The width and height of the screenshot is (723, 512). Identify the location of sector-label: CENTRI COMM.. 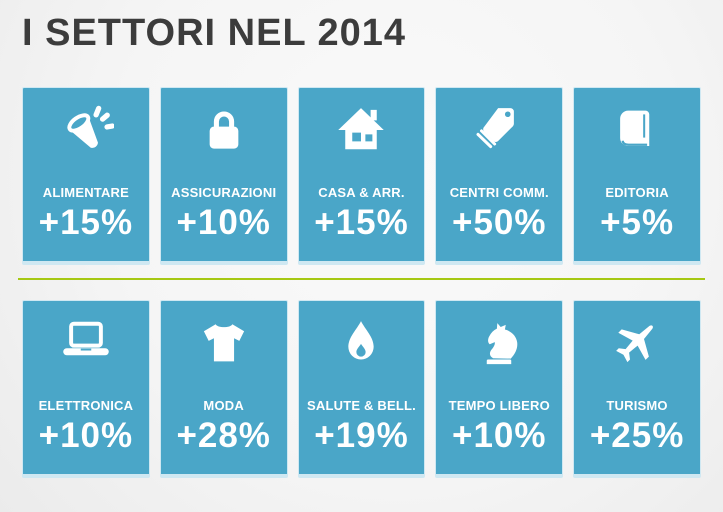
(499, 192).